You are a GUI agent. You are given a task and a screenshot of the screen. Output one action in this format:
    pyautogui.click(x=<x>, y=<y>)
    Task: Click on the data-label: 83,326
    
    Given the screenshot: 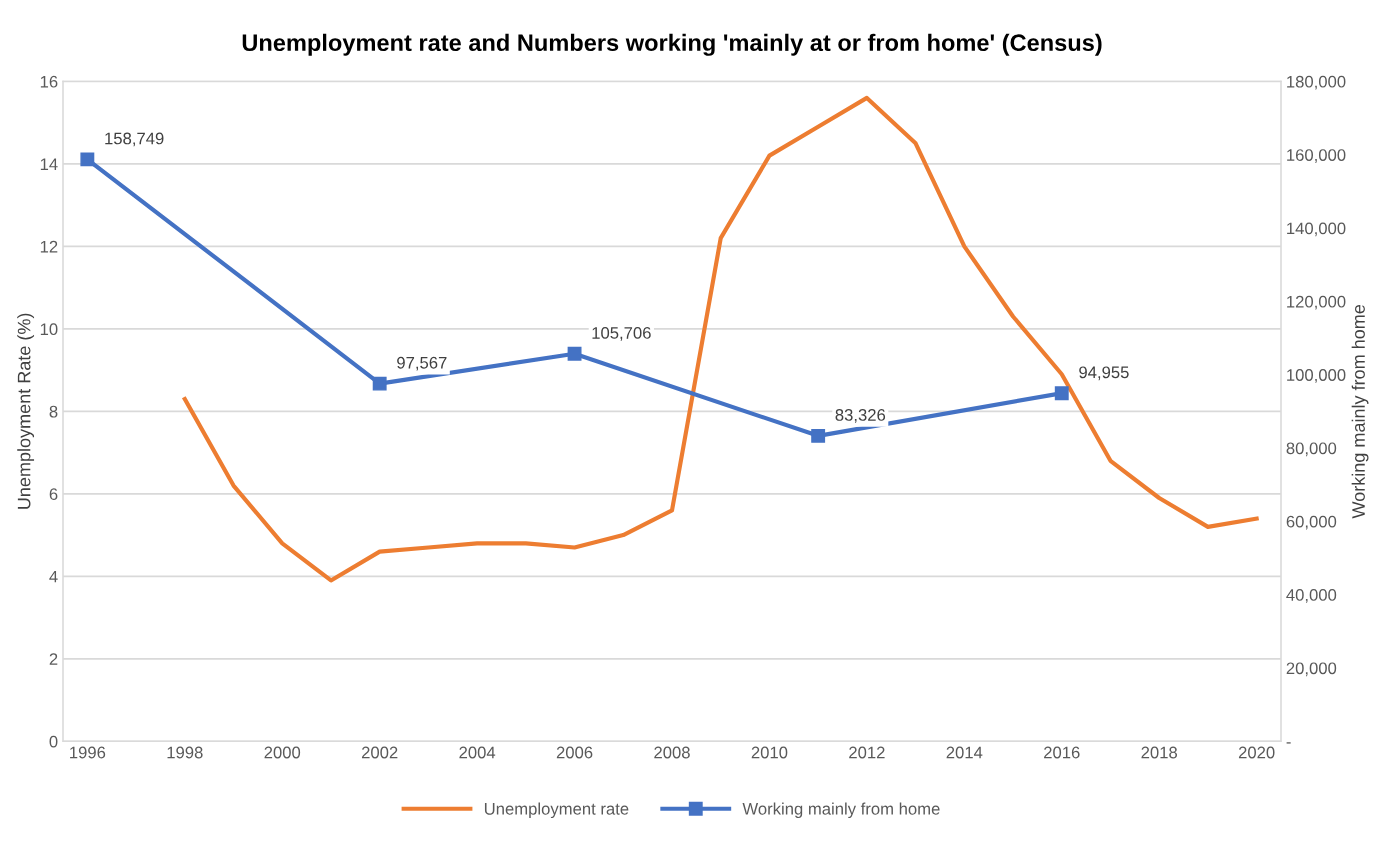 What is the action you would take?
    pyautogui.click(x=860, y=416)
    